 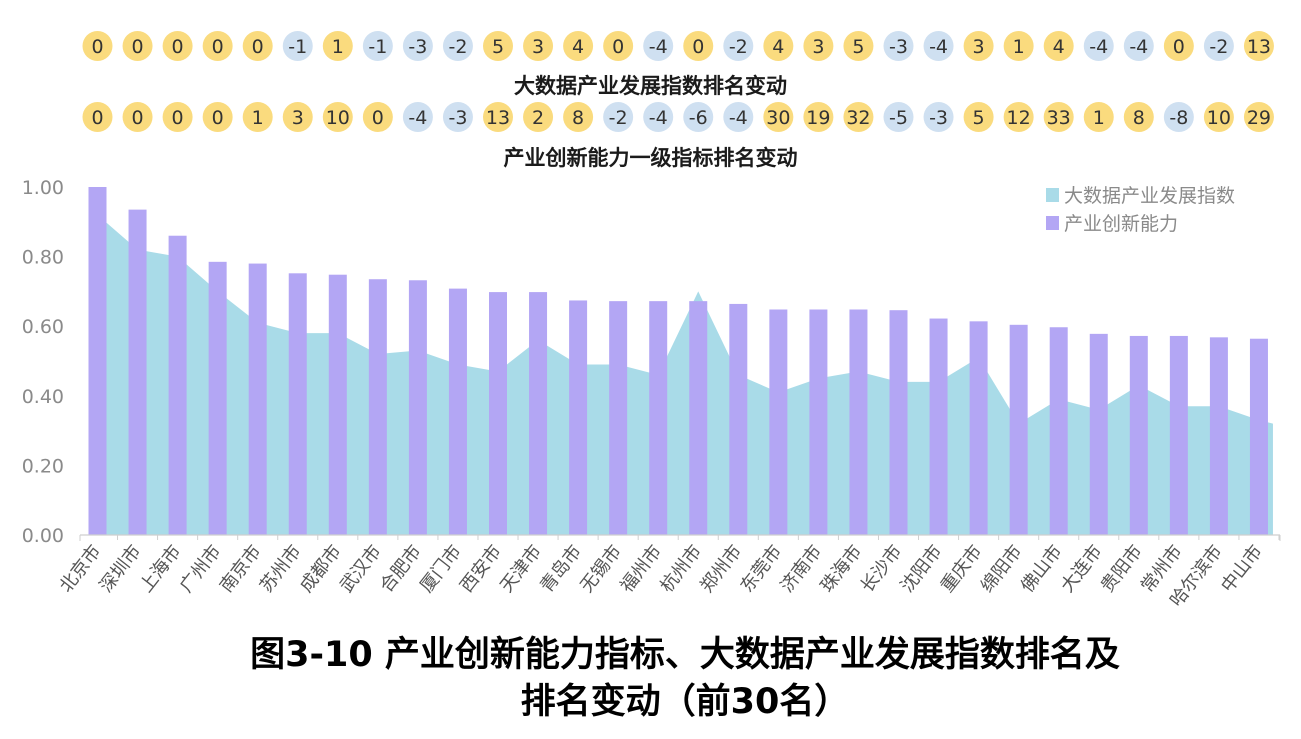 I want to click on x-category-label: 无锡市, so click(x=601, y=568).